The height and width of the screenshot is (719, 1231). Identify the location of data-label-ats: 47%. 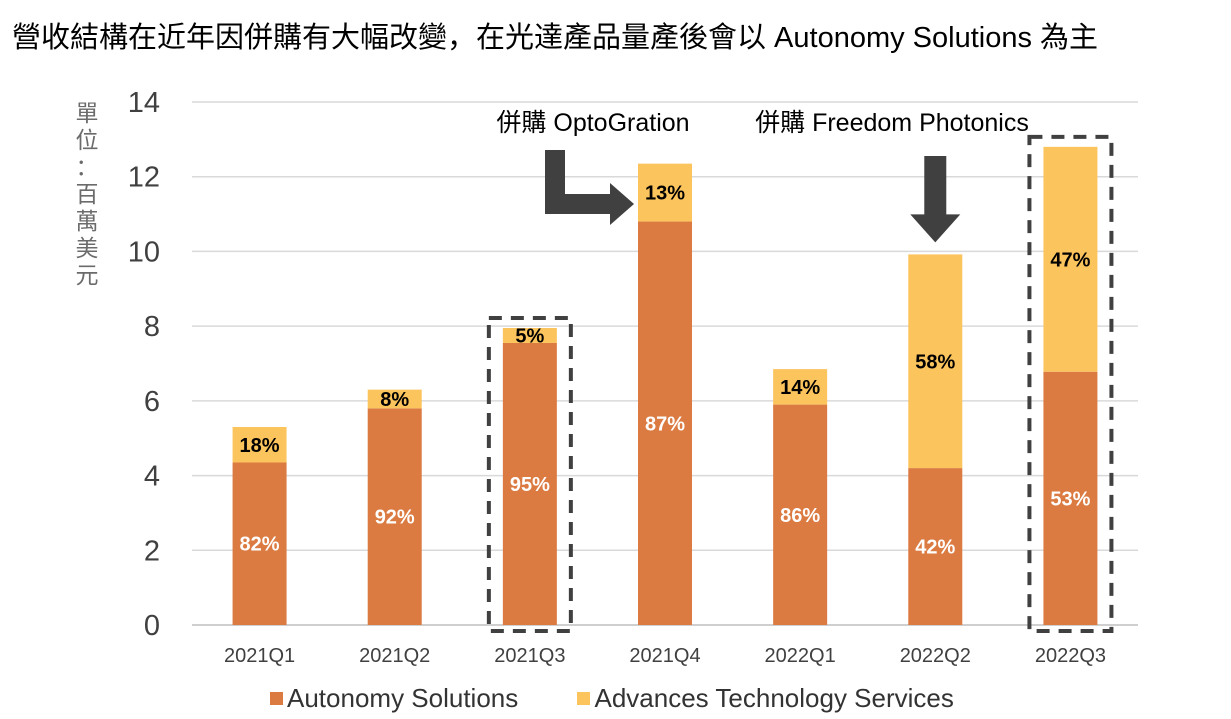
(1070, 260).